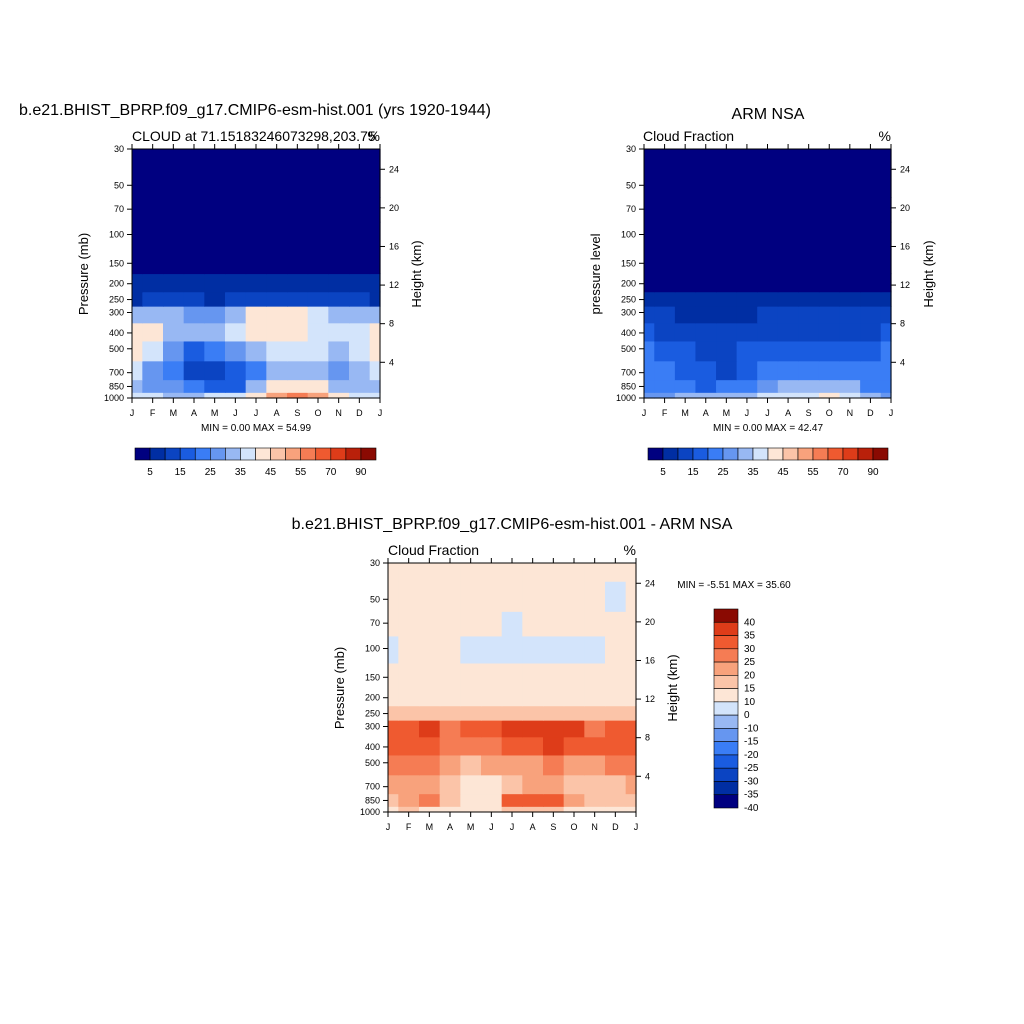 This screenshot has width=1024, height=1024. I want to click on panel-obs-units-label: %, so click(885, 136).